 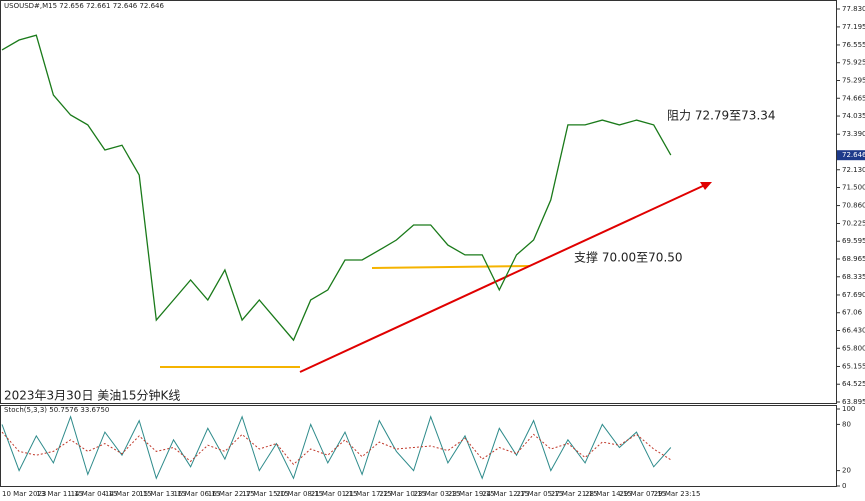 I want to click on y-tick-label: 80, so click(x=846, y=424).